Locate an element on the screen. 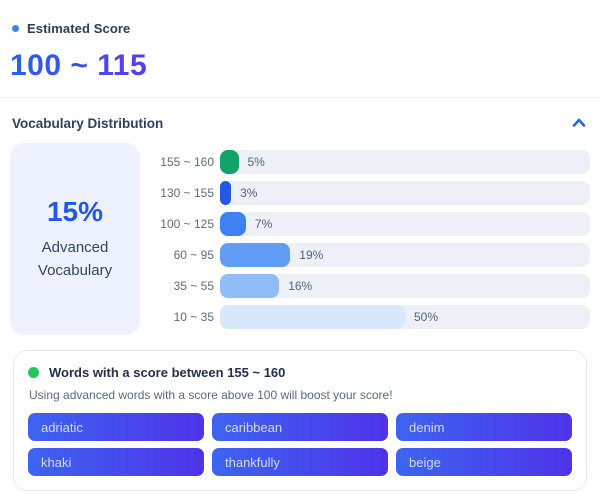  advanced-vocabulary-card: 15% Advanced Vocabulary is located at coordinates (75, 239).